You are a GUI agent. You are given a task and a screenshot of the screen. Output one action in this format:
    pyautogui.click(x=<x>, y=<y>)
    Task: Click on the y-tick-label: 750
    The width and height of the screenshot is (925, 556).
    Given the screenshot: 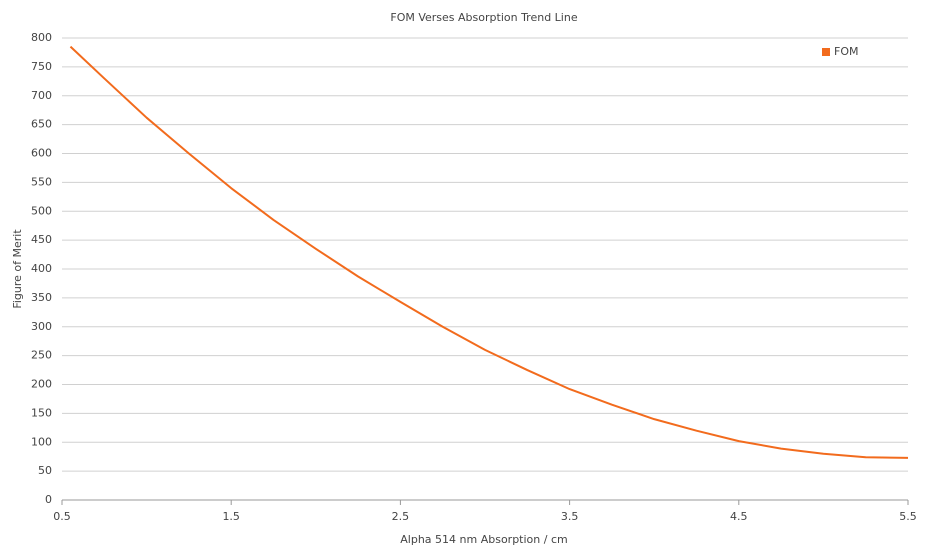 What is the action you would take?
    pyautogui.click(x=41, y=66)
    